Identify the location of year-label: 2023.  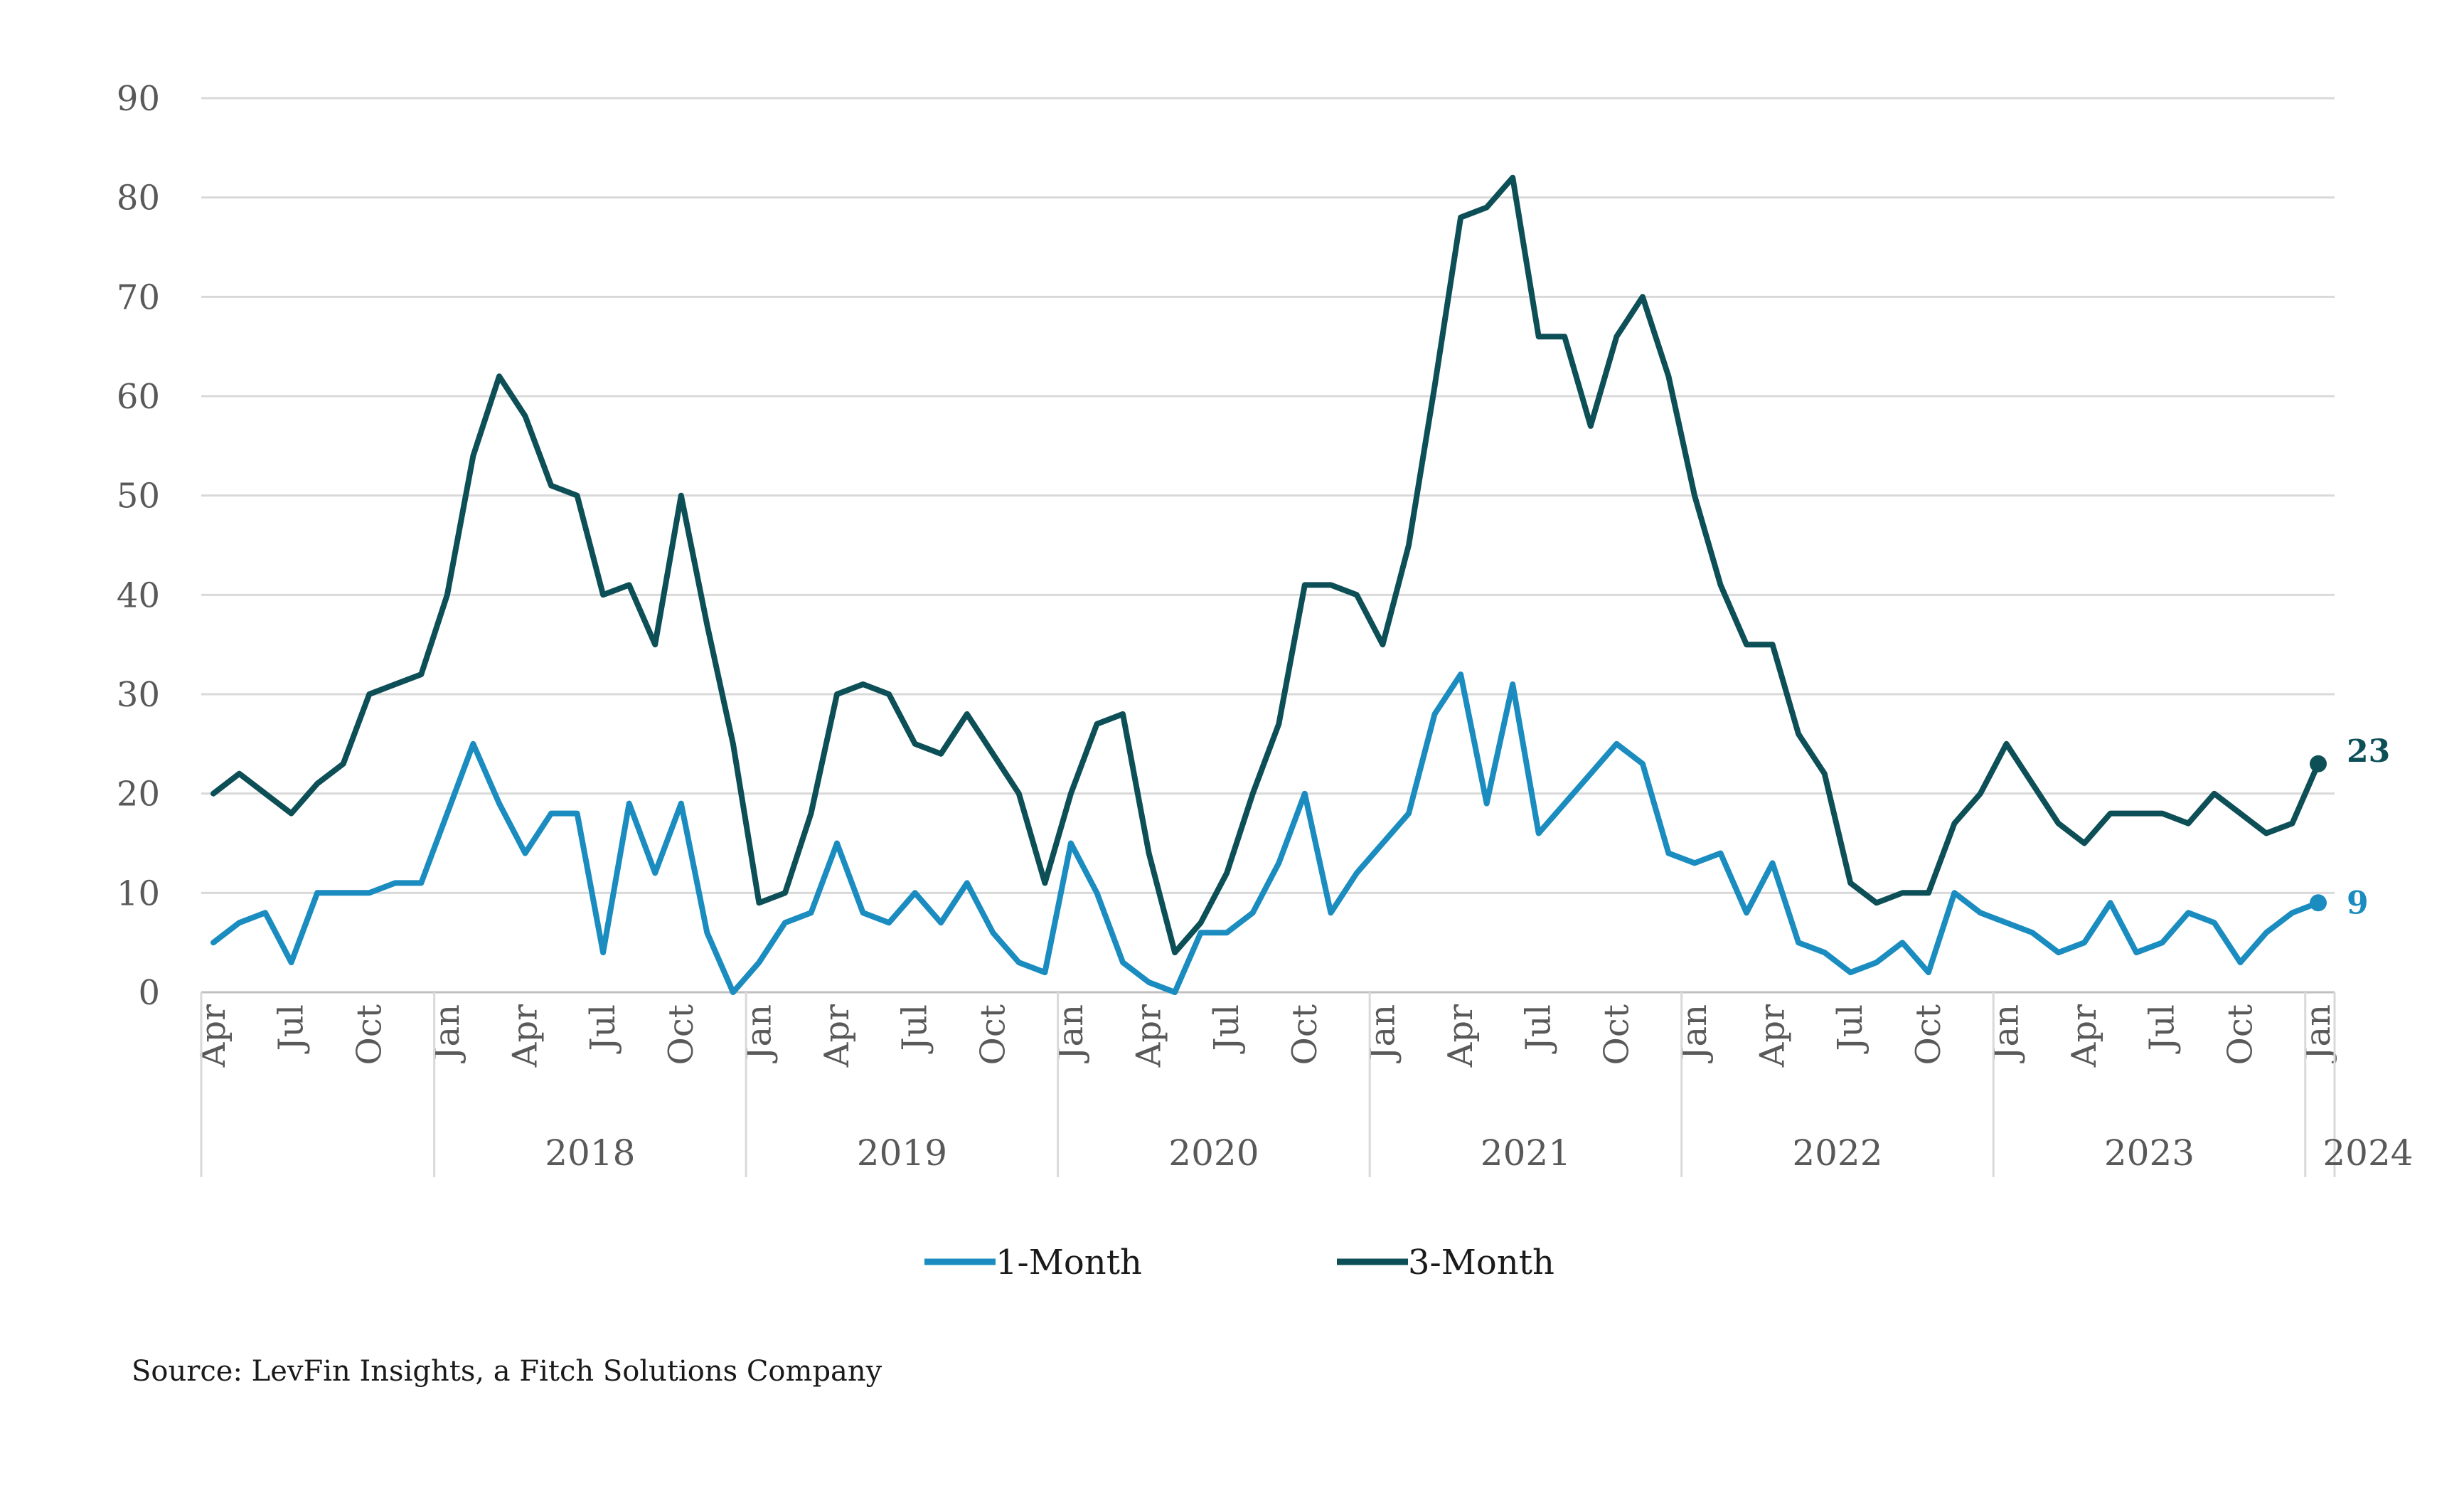
(2149, 1153).